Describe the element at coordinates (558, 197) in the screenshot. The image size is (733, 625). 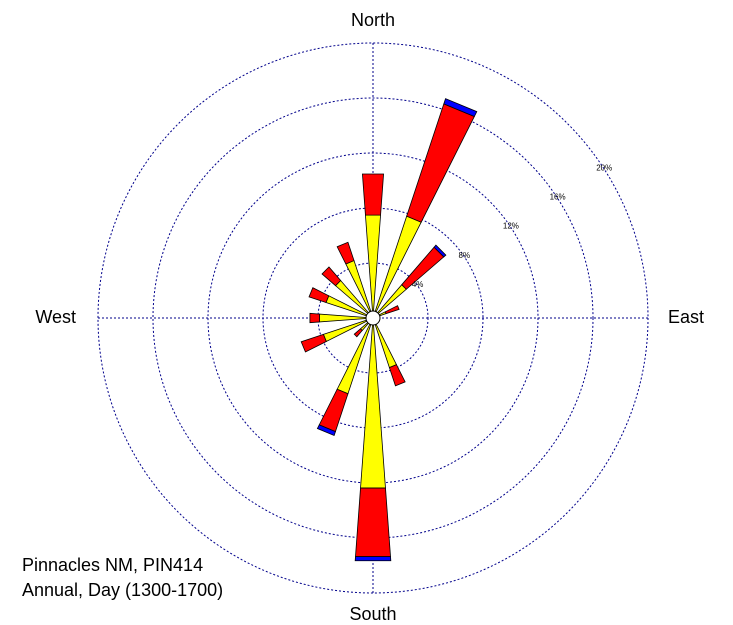
I see `ring-label: 16%` at that location.